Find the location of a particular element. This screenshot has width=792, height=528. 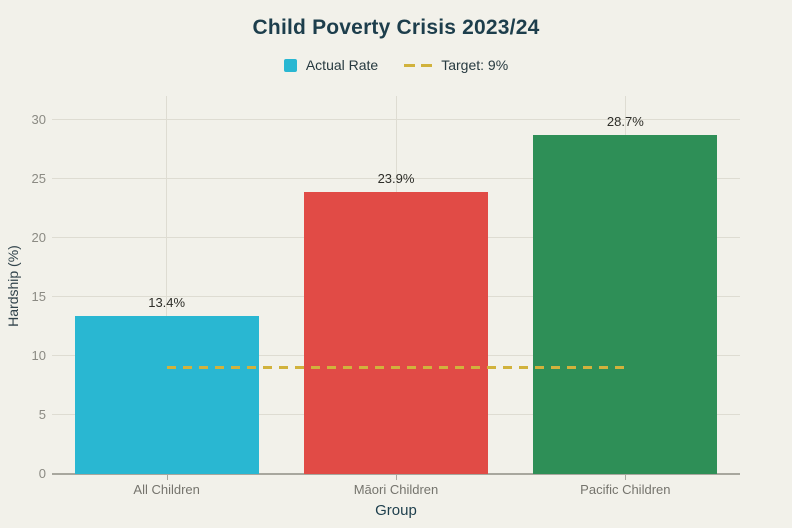

y-tick-label-25: 25 is located at coordinates (38, 178).